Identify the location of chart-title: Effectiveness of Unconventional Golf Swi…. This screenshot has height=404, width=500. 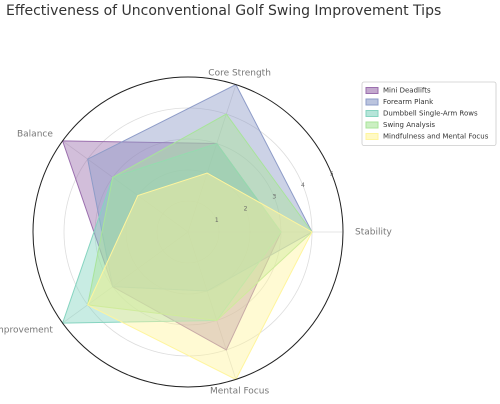
(223, 11).